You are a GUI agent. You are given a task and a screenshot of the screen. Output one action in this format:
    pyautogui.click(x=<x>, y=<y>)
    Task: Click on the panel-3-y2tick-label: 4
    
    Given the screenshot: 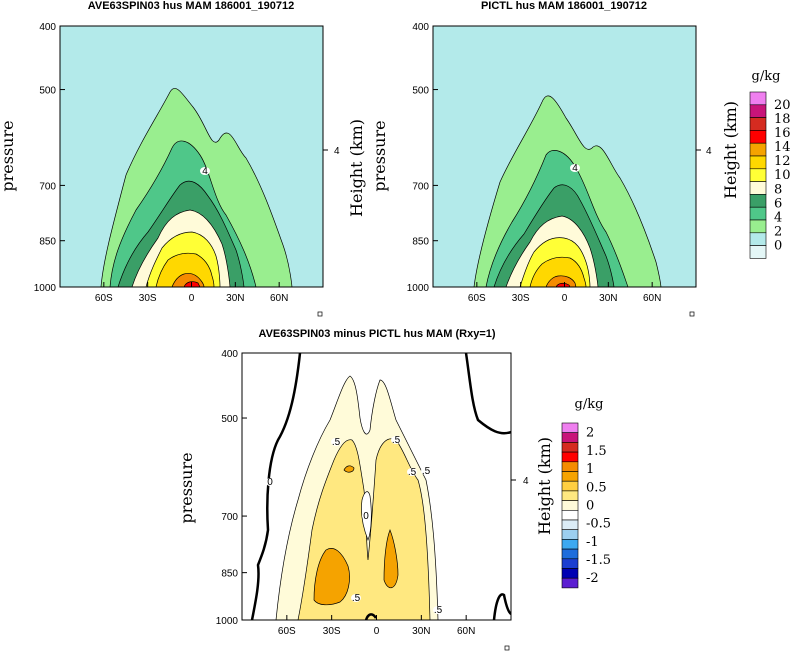 What is the action you would take?
    pyautogui.click(x=526, y=481)
    